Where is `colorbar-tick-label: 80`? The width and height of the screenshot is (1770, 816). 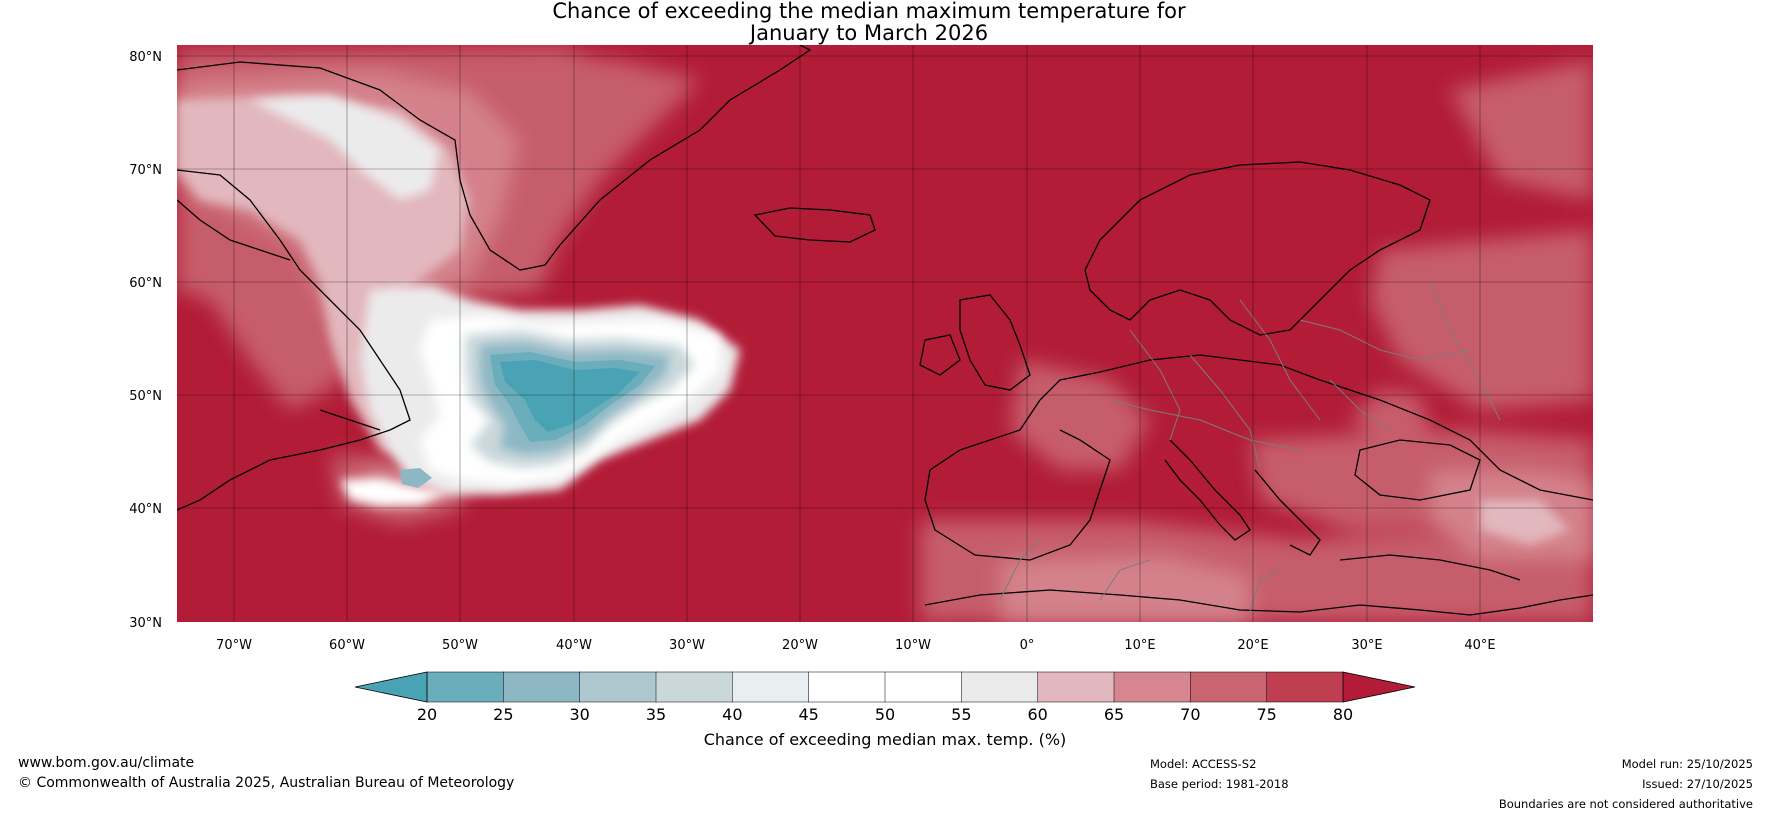 colorbar-tick-label: 80 is located at coordinates (1343, 714).